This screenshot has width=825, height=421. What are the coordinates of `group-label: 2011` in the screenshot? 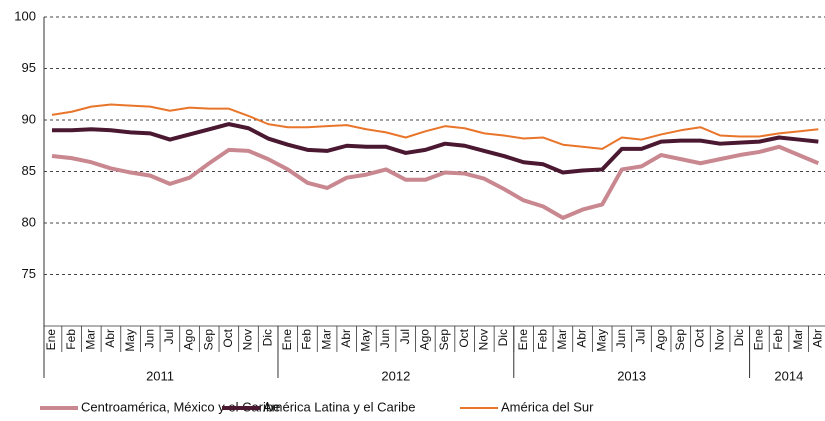 It's located at (160, 375).